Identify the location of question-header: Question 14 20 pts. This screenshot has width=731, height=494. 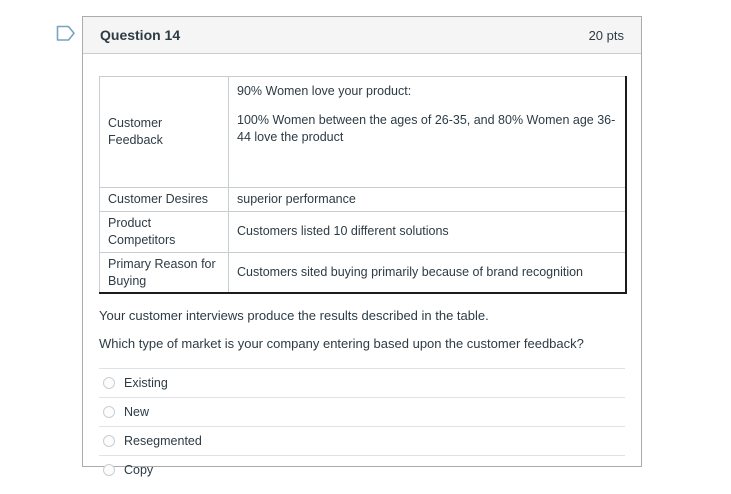
(362, 35).